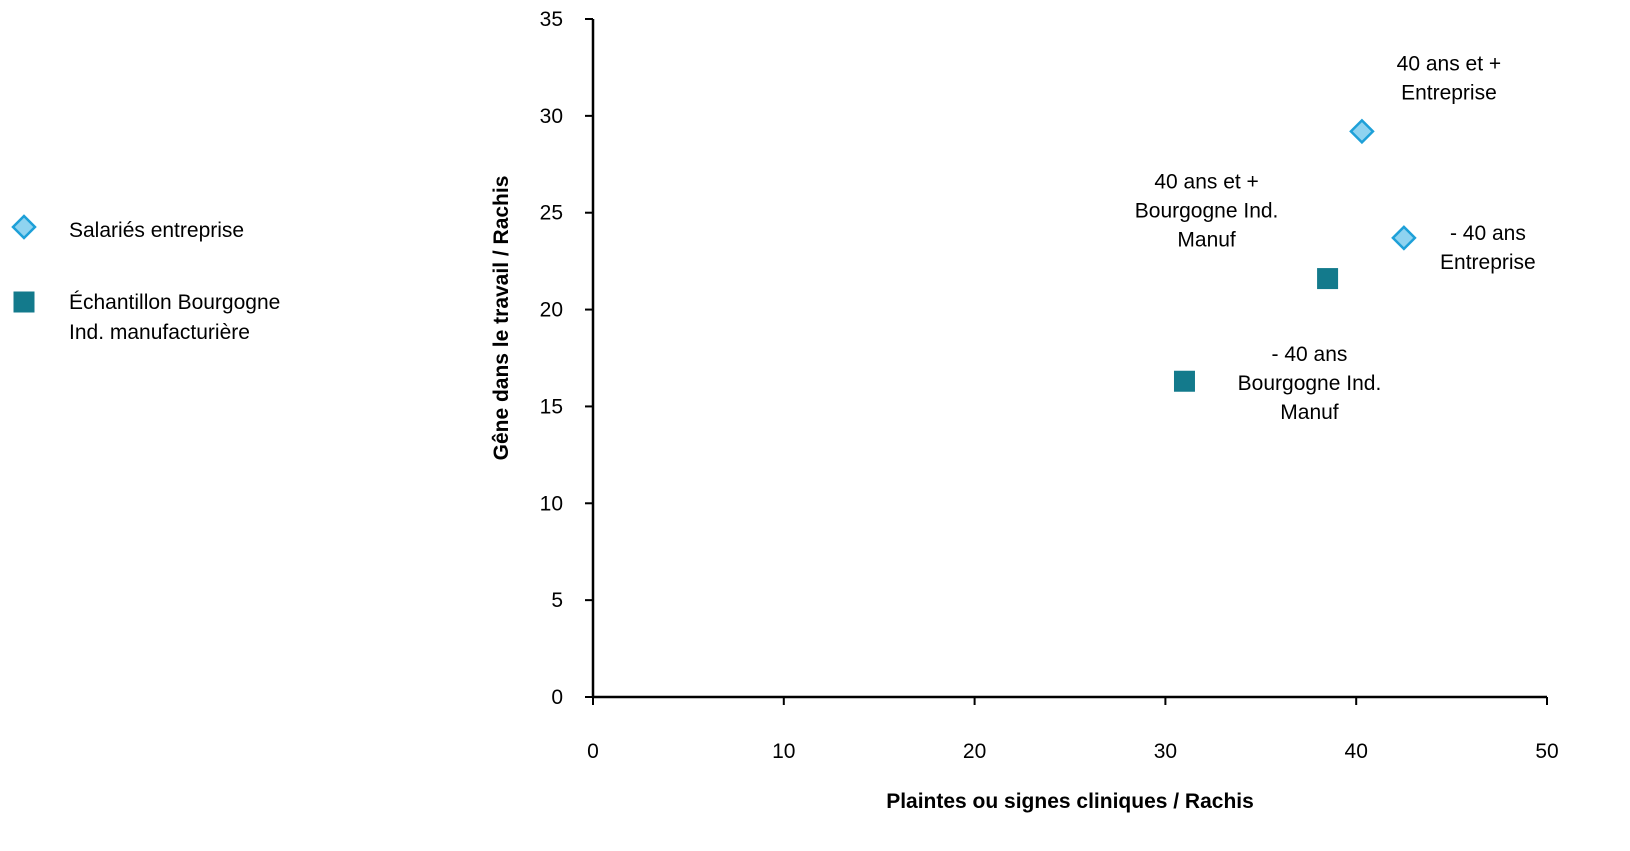  Describe the element at coordinates (551, 213) in the screenshot. I see `y-tick-label: 25` at that location.